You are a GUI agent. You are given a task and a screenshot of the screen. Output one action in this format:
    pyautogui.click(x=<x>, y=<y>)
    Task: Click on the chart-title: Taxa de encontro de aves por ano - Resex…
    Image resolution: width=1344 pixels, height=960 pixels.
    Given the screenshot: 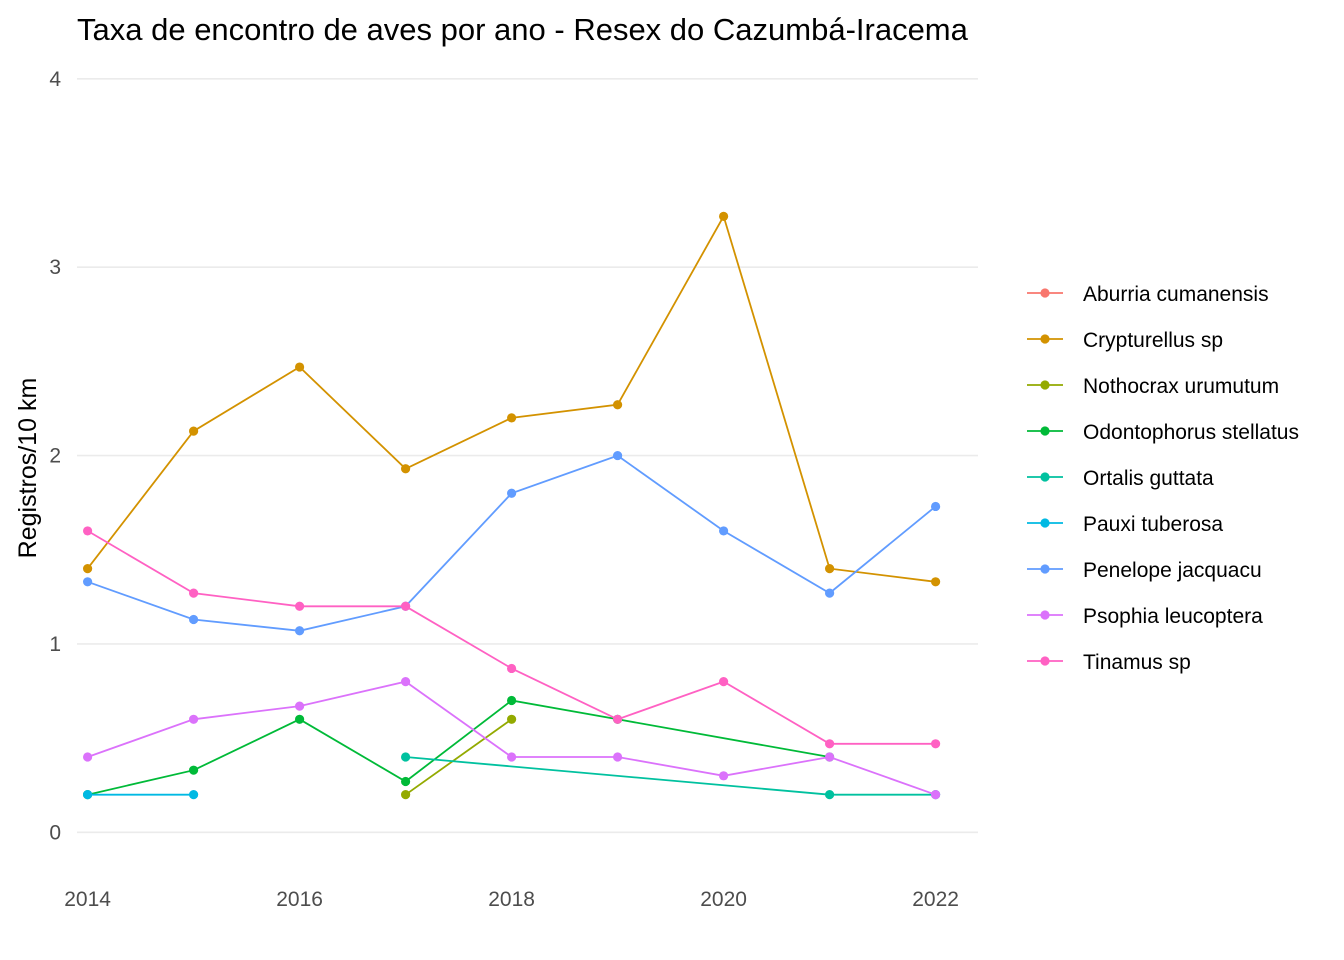 What is the action you would take?
    pyautogui.click(x=523, y=29)
    